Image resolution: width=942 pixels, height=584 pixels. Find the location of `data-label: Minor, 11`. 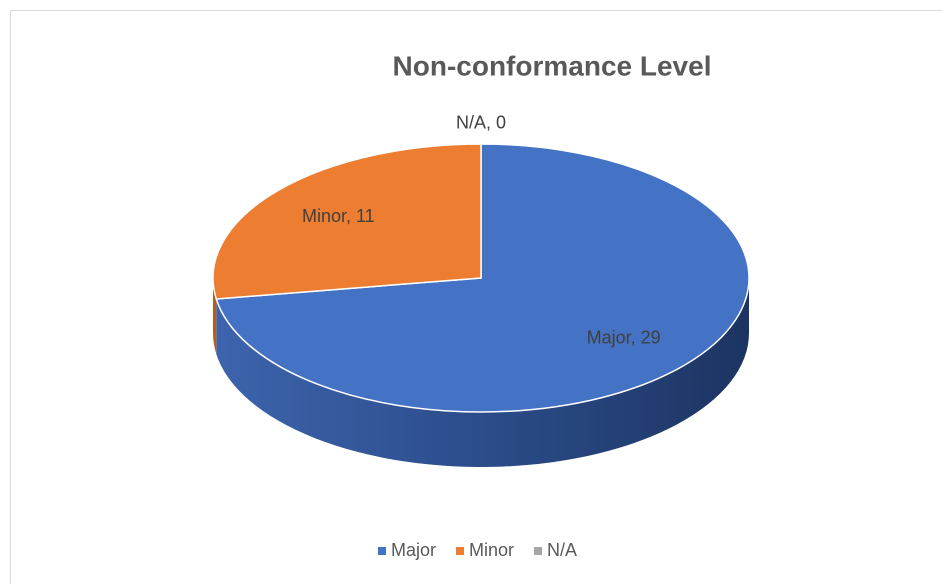

data-label: Minor, 11 is located at coordinates (338, 216).